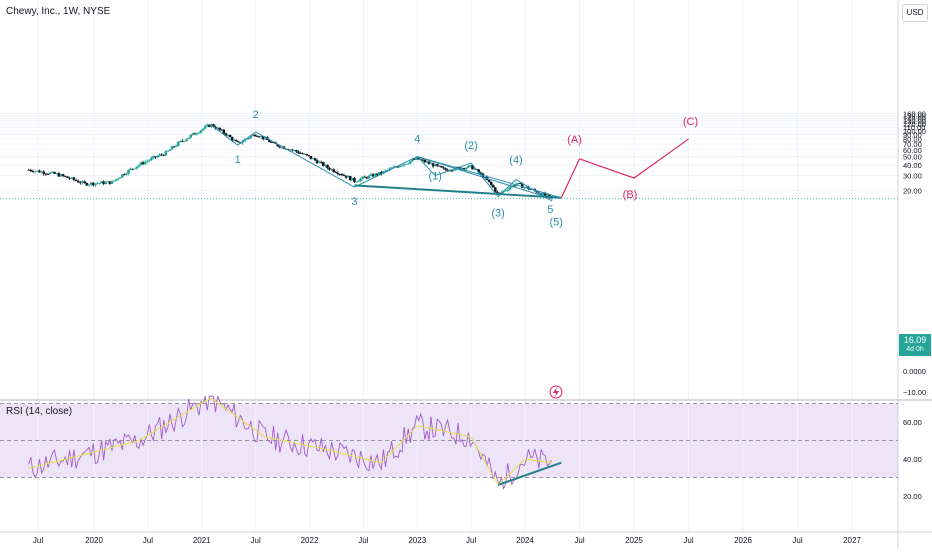 The image size is (932, 555). I want to click on price-tag-value: 16.09, so click(915, 340).